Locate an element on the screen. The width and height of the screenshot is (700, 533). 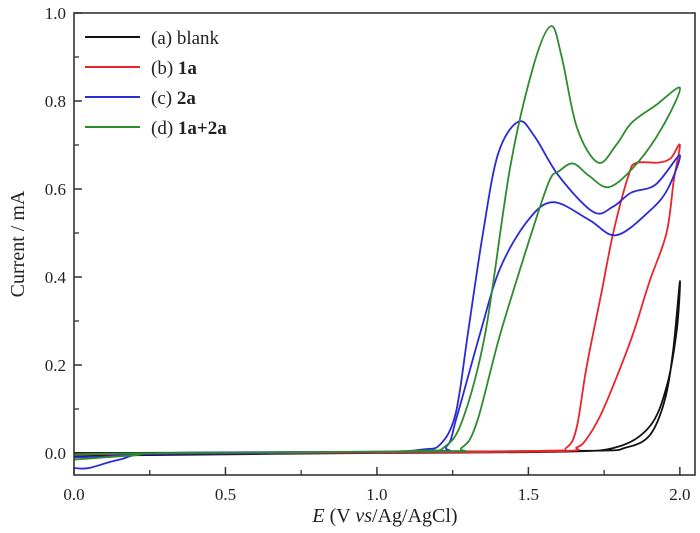
y-tick-label: 0.6 is located at coordinates (55, 189).